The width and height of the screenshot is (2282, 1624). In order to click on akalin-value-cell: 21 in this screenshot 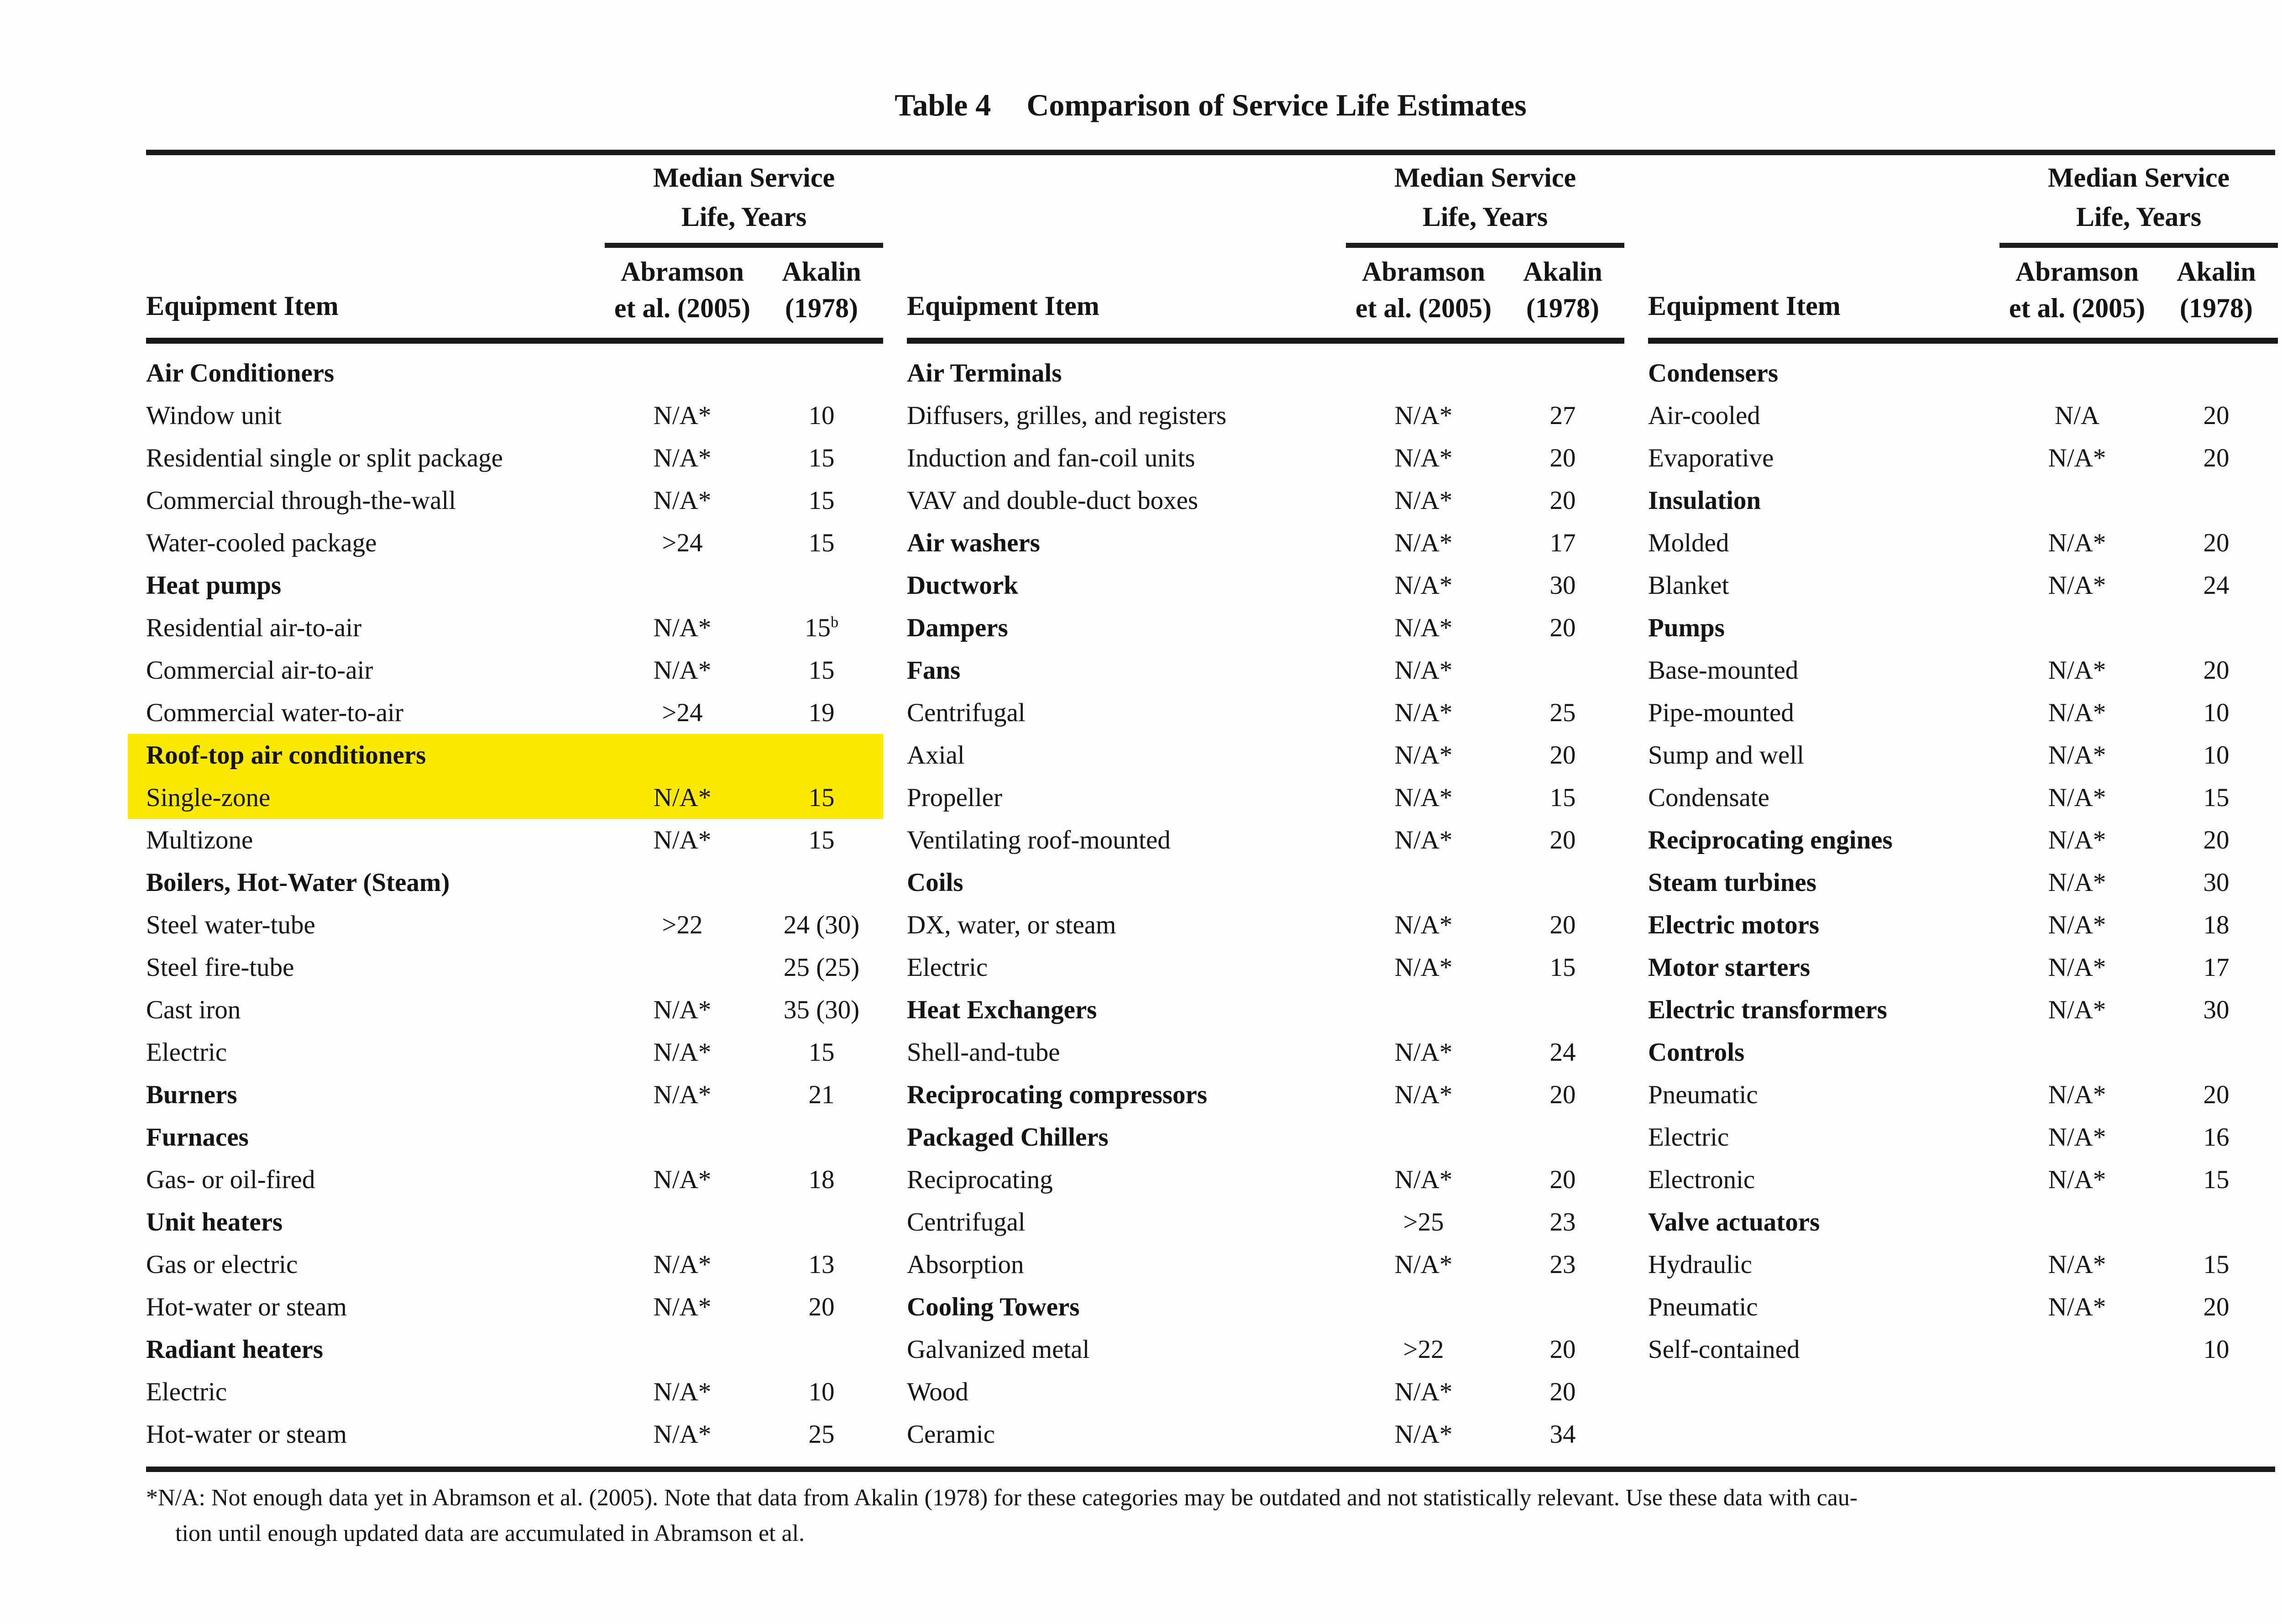, I will do `click(821, 1094)`.